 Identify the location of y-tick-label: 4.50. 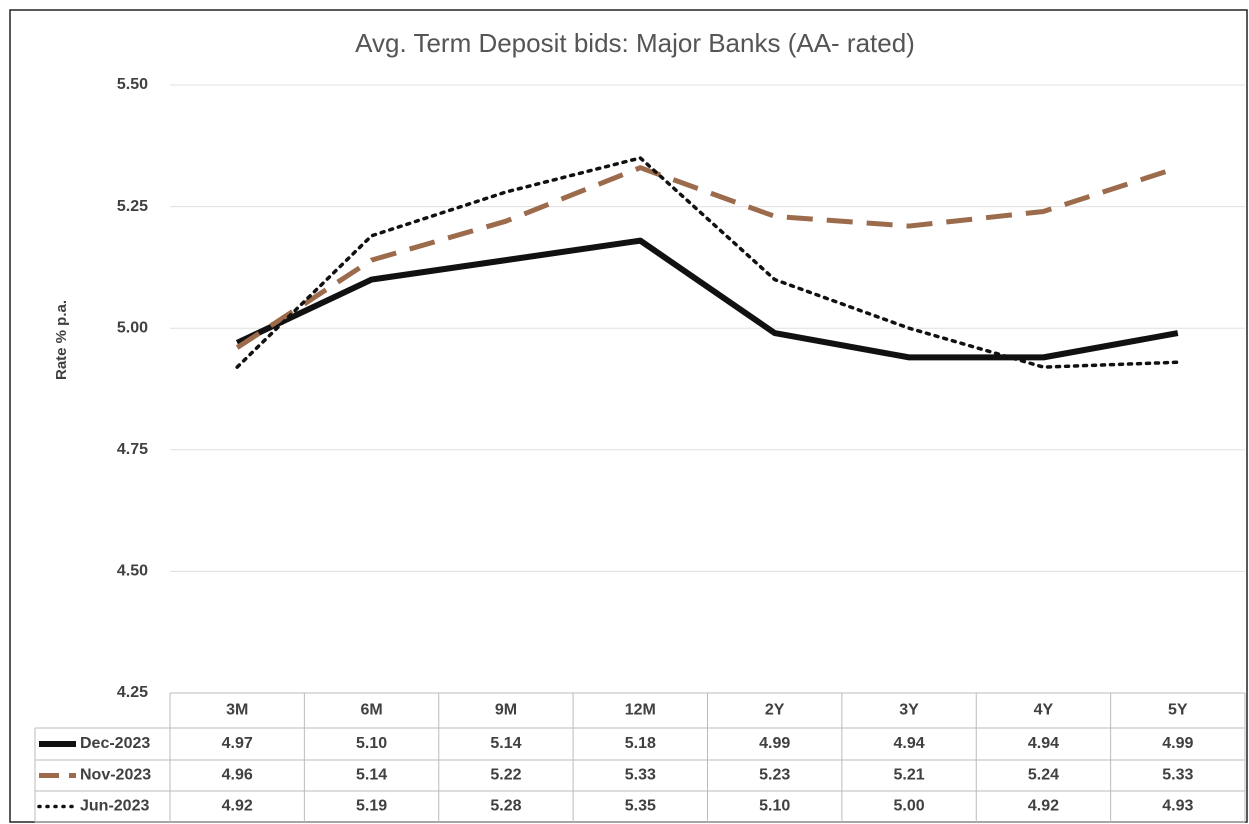
(132, 571).